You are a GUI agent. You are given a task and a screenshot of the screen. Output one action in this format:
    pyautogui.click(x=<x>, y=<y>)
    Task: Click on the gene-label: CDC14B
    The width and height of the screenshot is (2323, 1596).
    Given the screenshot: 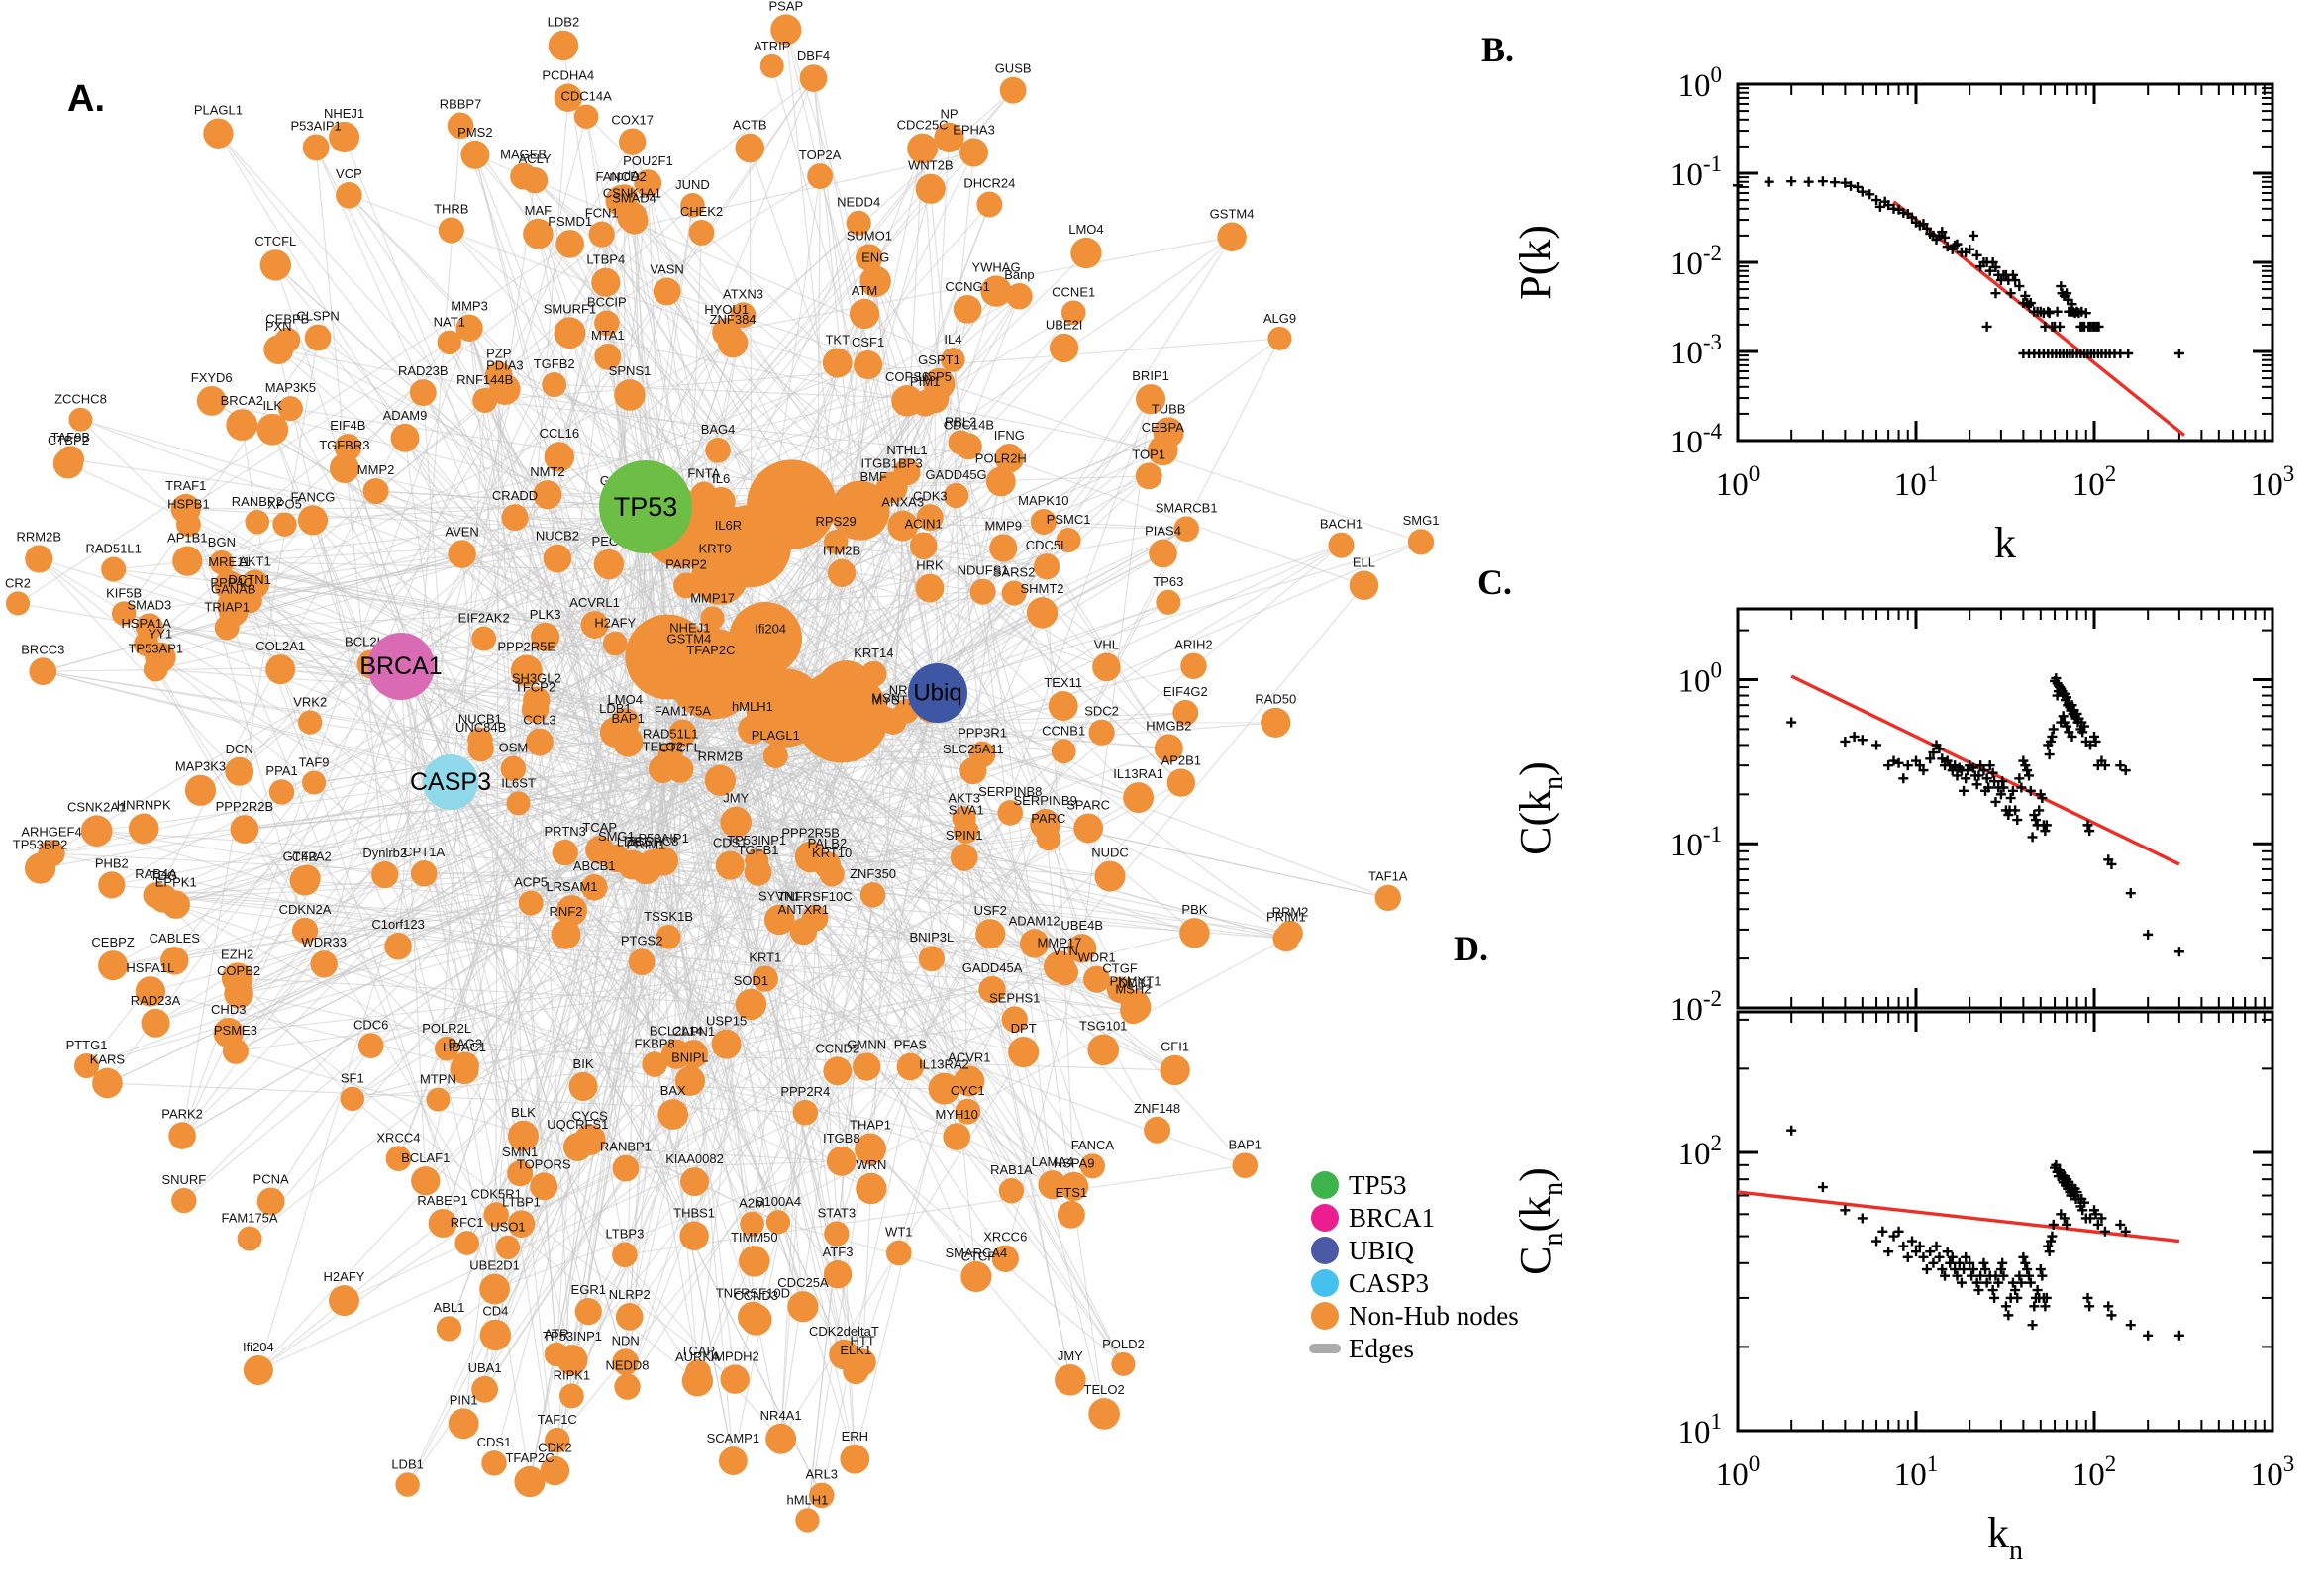 What is the action you would take?
    pyautogui.click(x=969, y=424)
    